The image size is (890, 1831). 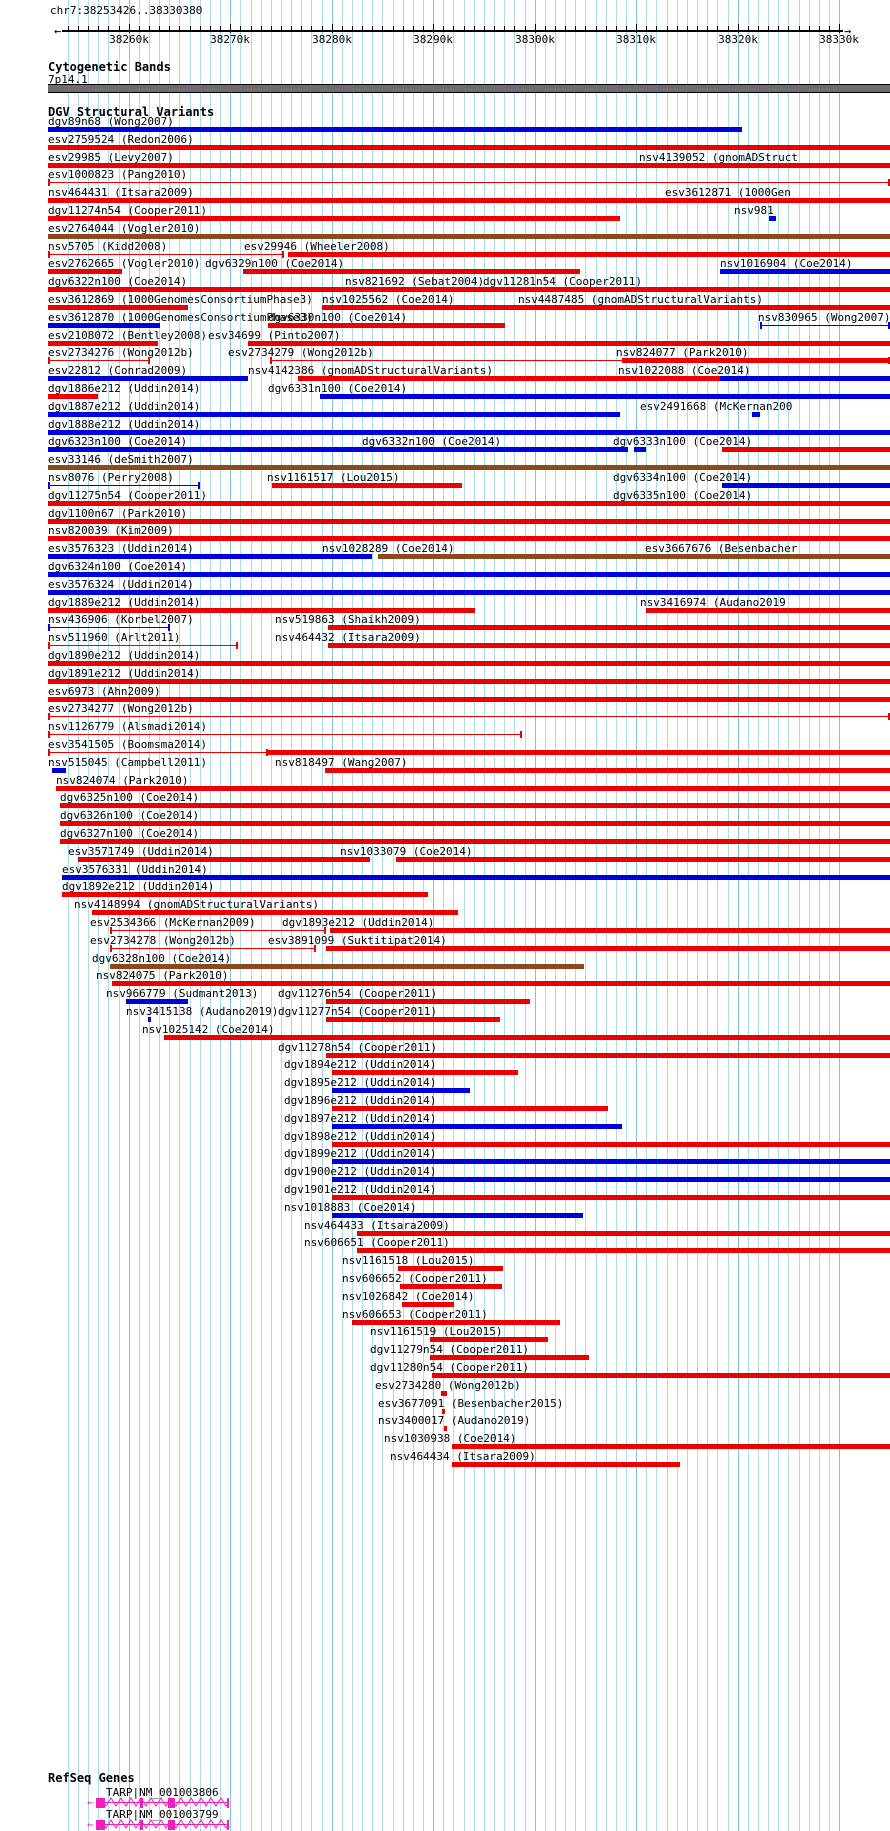 What do you see at coordinates (469, 88) in the screenshot?
I see `cytogenetic-band-bar` at bounding box center [469, 88].